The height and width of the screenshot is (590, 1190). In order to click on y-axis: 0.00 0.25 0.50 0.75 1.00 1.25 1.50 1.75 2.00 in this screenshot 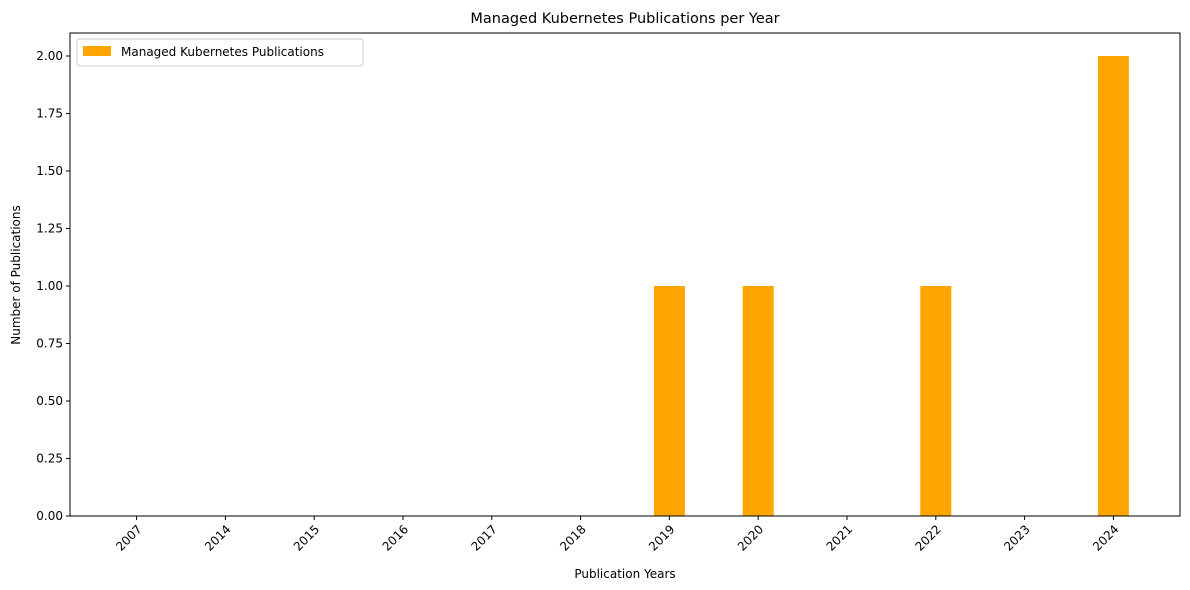, I will do `click(53, 286)`.